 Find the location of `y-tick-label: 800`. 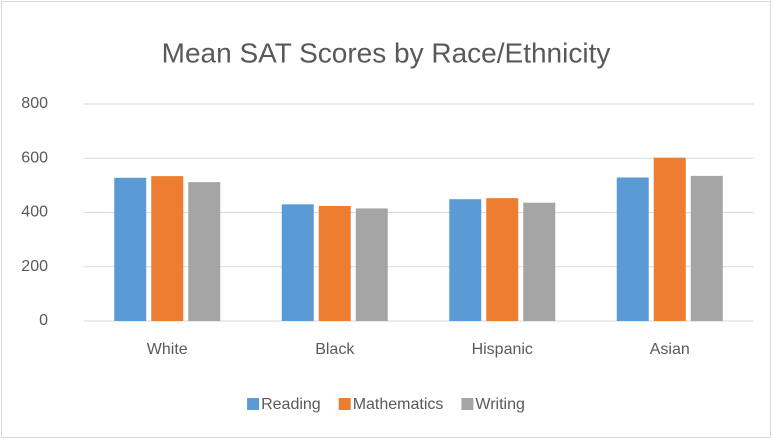

y-tick-label: 800 is located at coordinates (34, 103).